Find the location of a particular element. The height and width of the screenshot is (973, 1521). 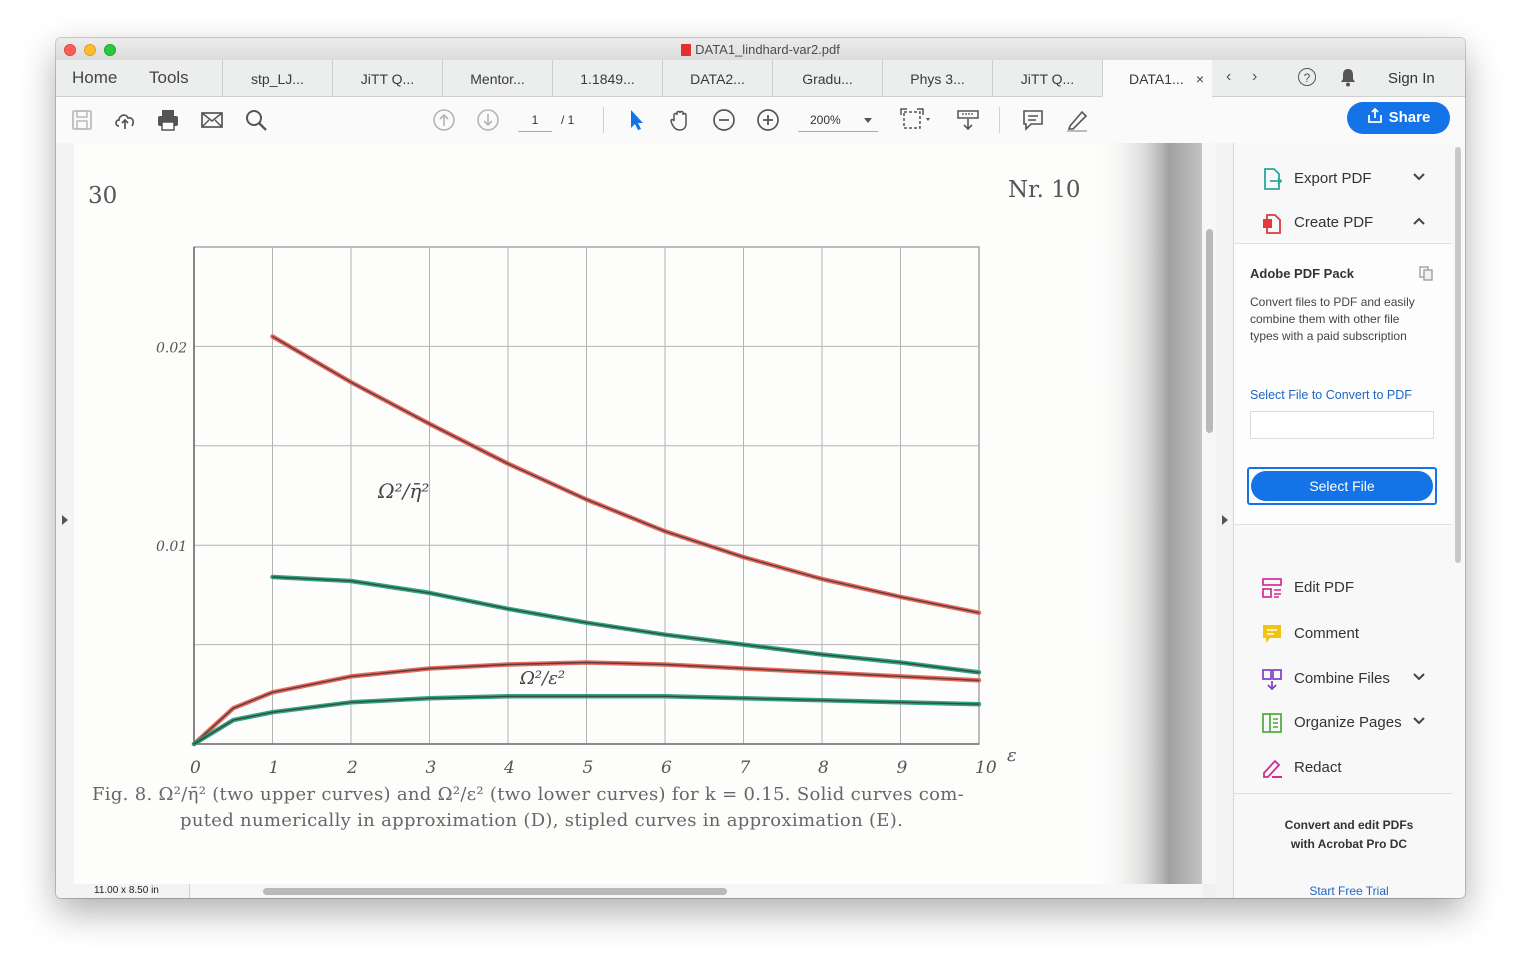

sign-in-link: Sign In is located at coordinates (1411, 78).